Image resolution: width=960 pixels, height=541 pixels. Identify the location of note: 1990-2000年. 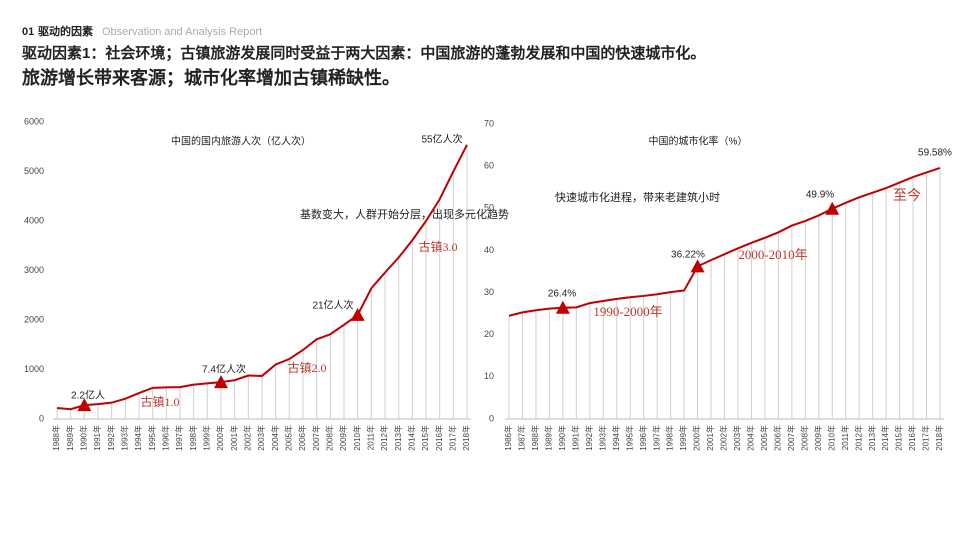
(627, 311).